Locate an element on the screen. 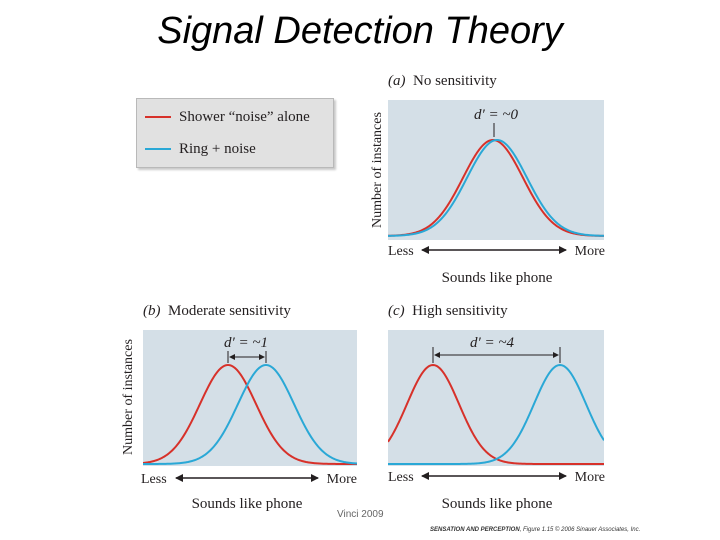 Image resolution: width=720 pixels, height=540 pixels. panel-a-title: (a) No sensitivity is located at coordinates (442, 81).